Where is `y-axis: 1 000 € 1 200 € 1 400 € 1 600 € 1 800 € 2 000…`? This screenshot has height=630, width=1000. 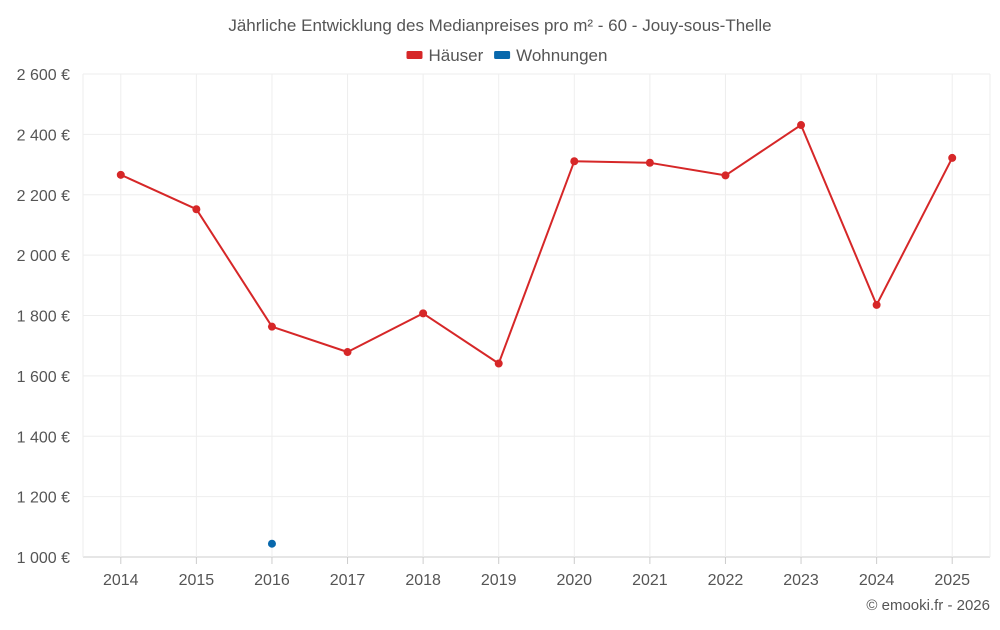 y-axis: 1 000 € 1 200 € 1 400 € 1 600 € 1 800 € 2 000… is located at coordinates (43, 317).